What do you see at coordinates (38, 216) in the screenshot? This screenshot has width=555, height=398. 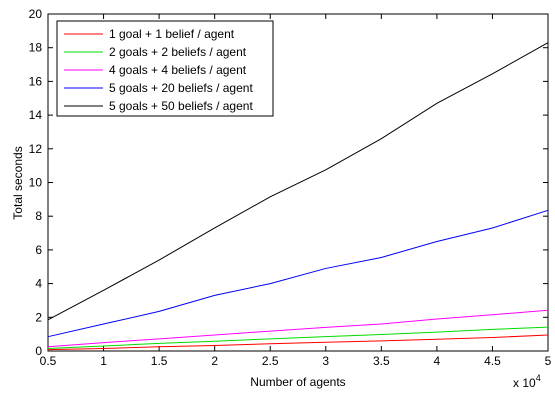 I see `y-tick-label: 8` at bounding box center [38, 216].